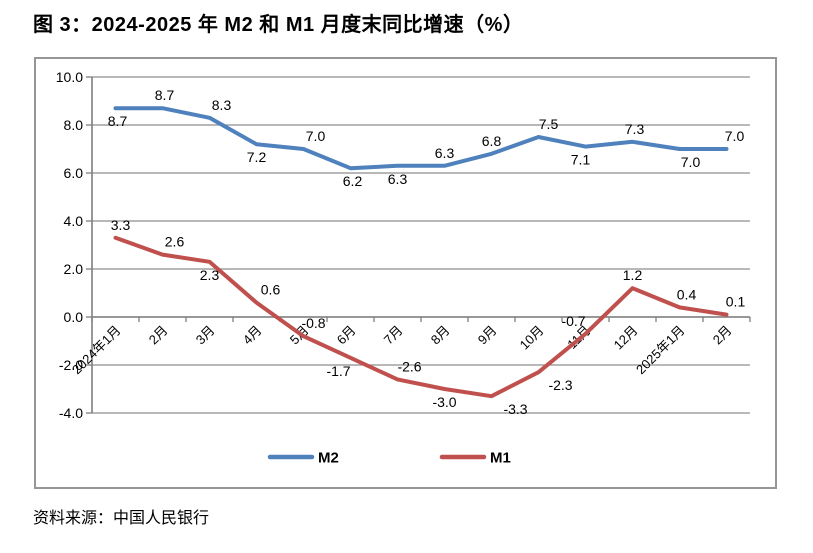 This screenshot has height=553, width=813. What do you see at coordinates (635, 129) in the screenshot?
I see `data-label: 7.3` at bounding box center [635, 129].